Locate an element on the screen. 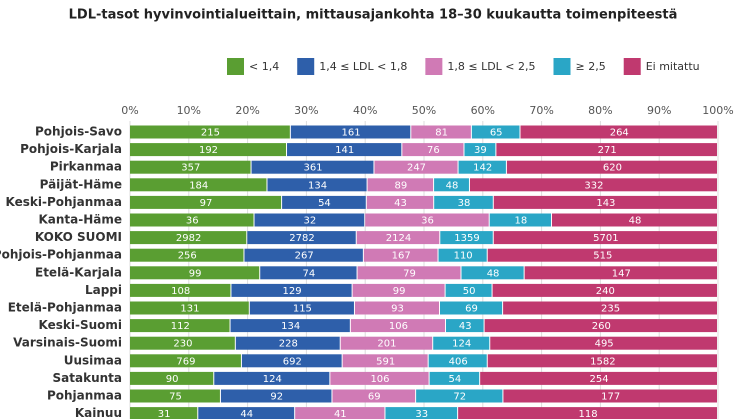  data-label: 99 is located at coordinates (399, 291).